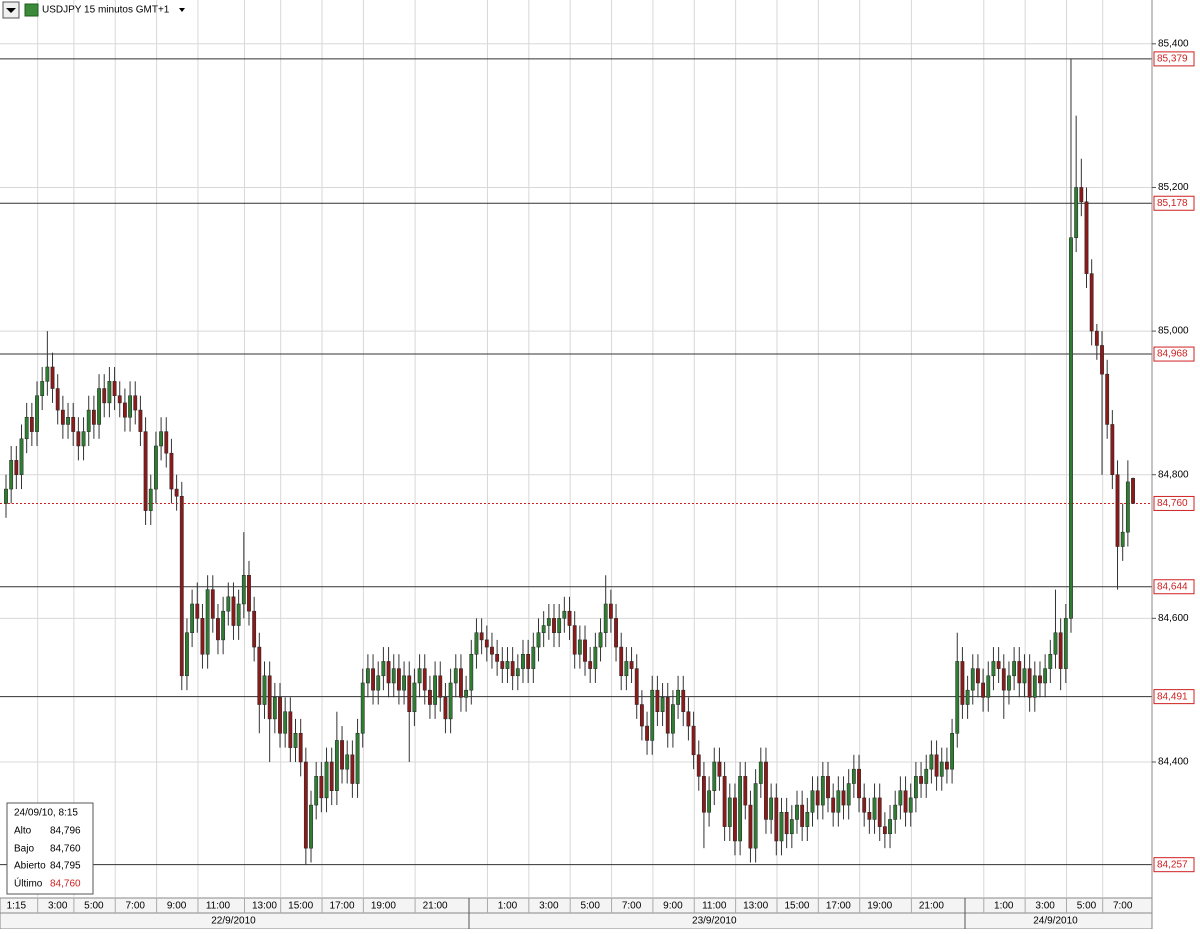  What do you see at coordinates (46, 813) in the screenshot?
I see `info-date: 24/09/10, 8:15` at bounding box center [46, 813].